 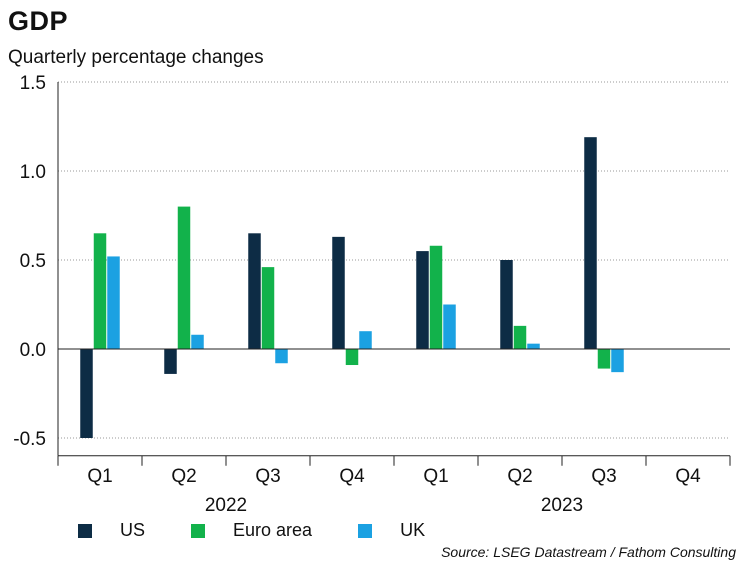 I want to click on legend-swatch-us, so click(x=85, y=530).